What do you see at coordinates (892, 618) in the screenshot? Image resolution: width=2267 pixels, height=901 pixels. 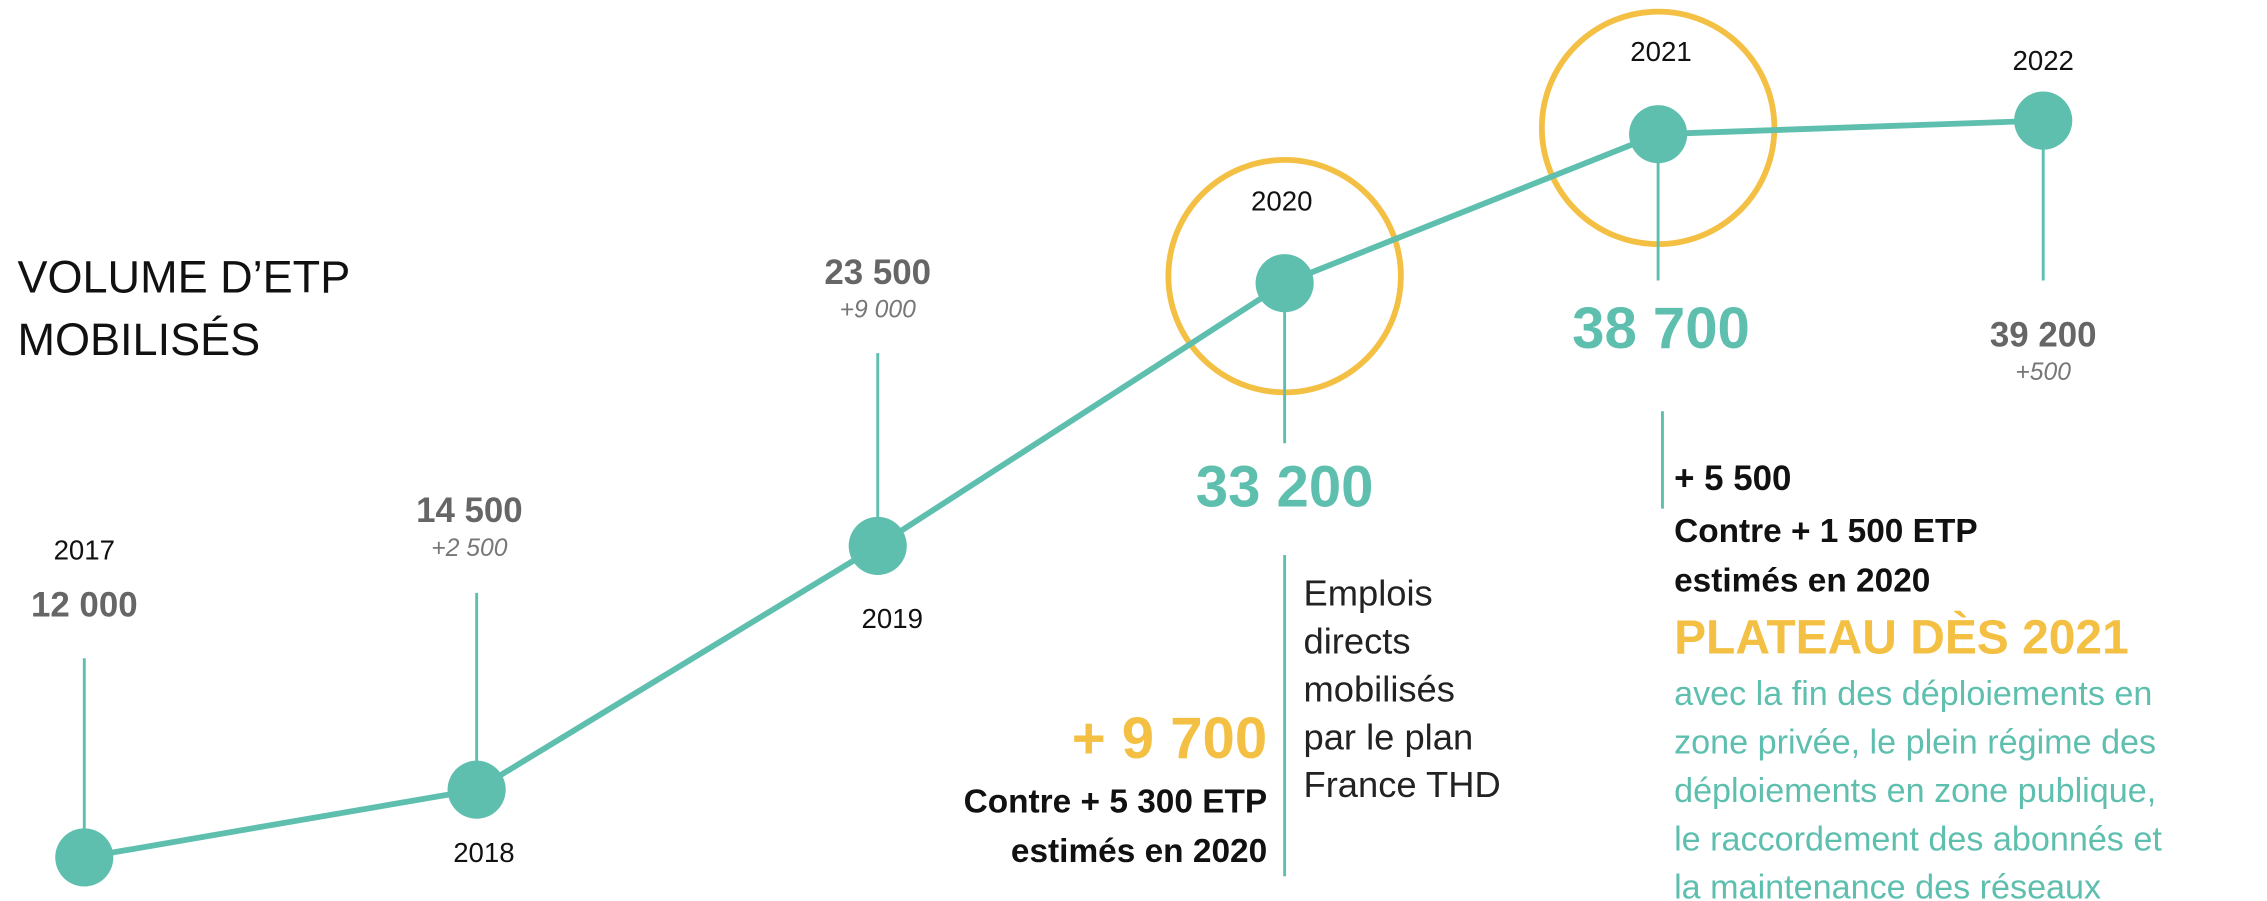 I see `year-label: 2019` at bounding box center [892, 618].